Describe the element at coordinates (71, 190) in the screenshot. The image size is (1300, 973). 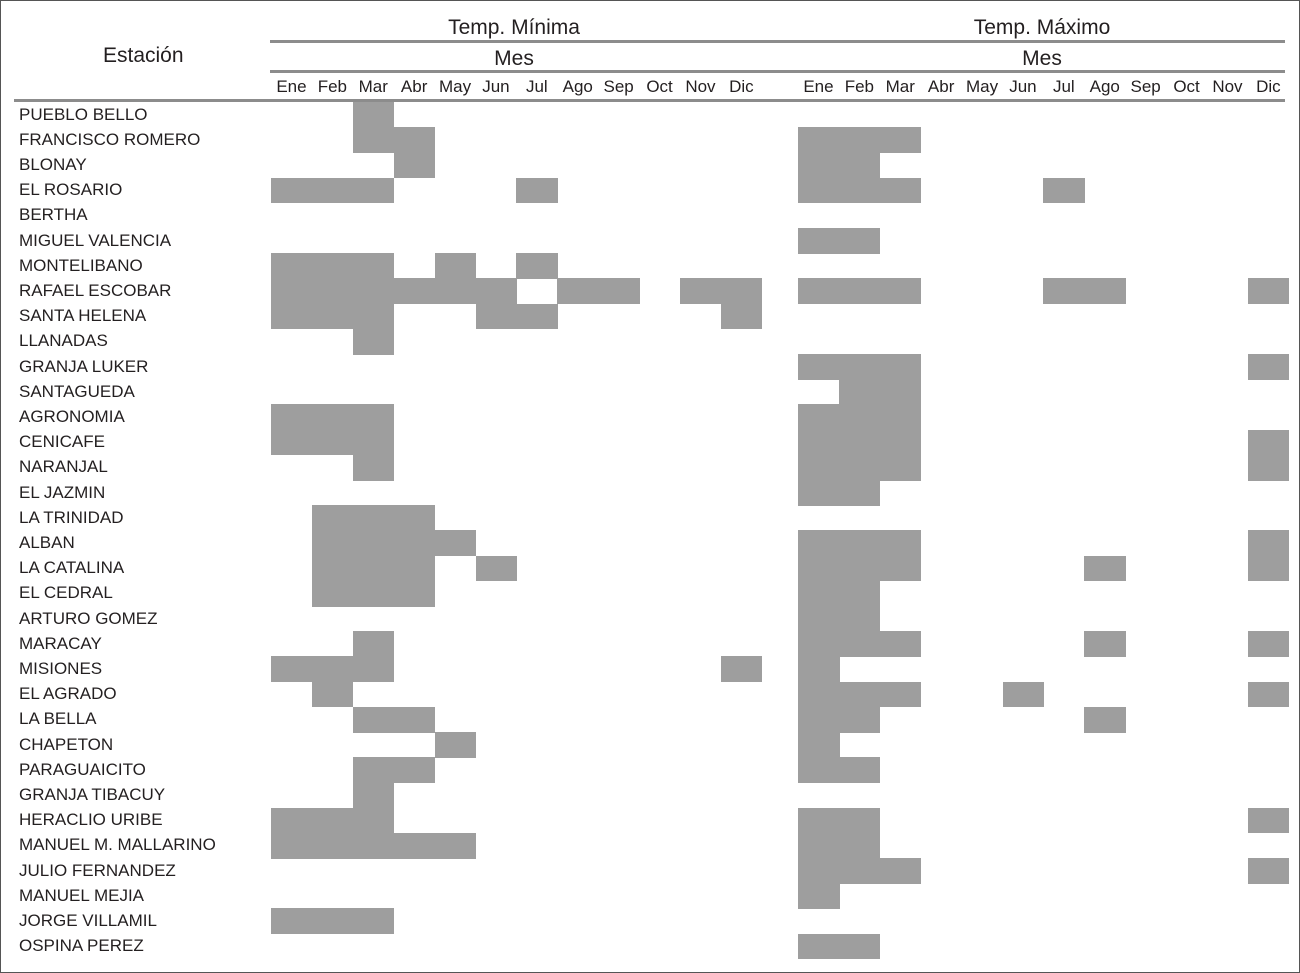
I see `station-label: EL ROSARIO` at that location.